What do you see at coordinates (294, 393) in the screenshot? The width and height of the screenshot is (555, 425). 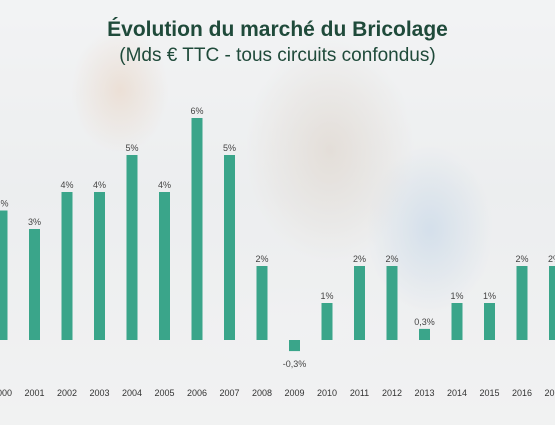 I see `x-tick-label-2009: 2009` at bounding box center [294, 393].